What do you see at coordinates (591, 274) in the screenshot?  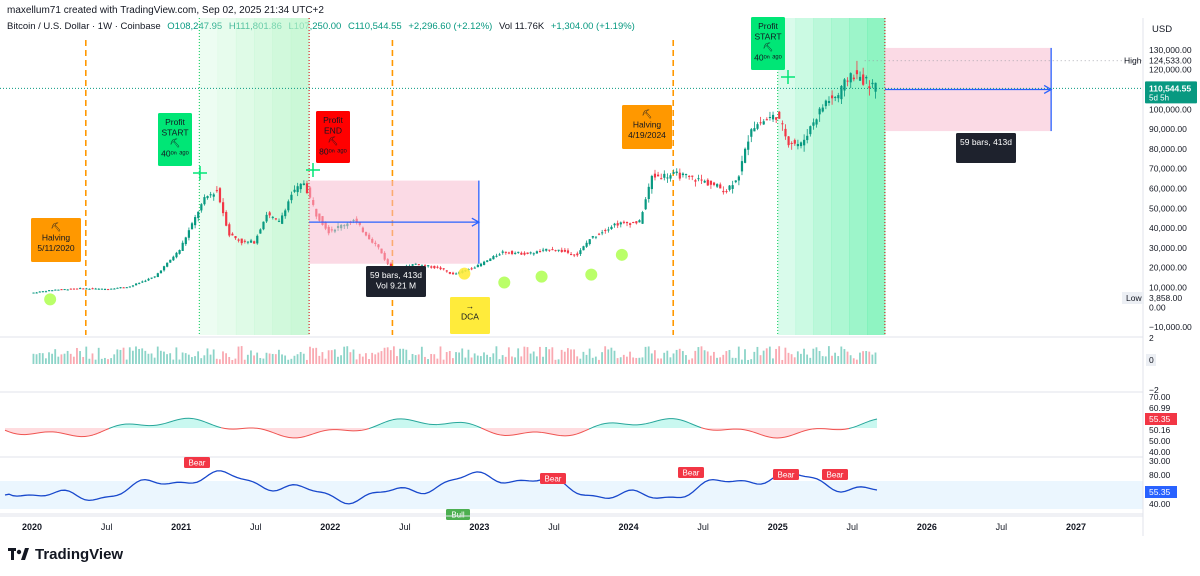 I see `dca-dot` at bounding box center [591, 274].